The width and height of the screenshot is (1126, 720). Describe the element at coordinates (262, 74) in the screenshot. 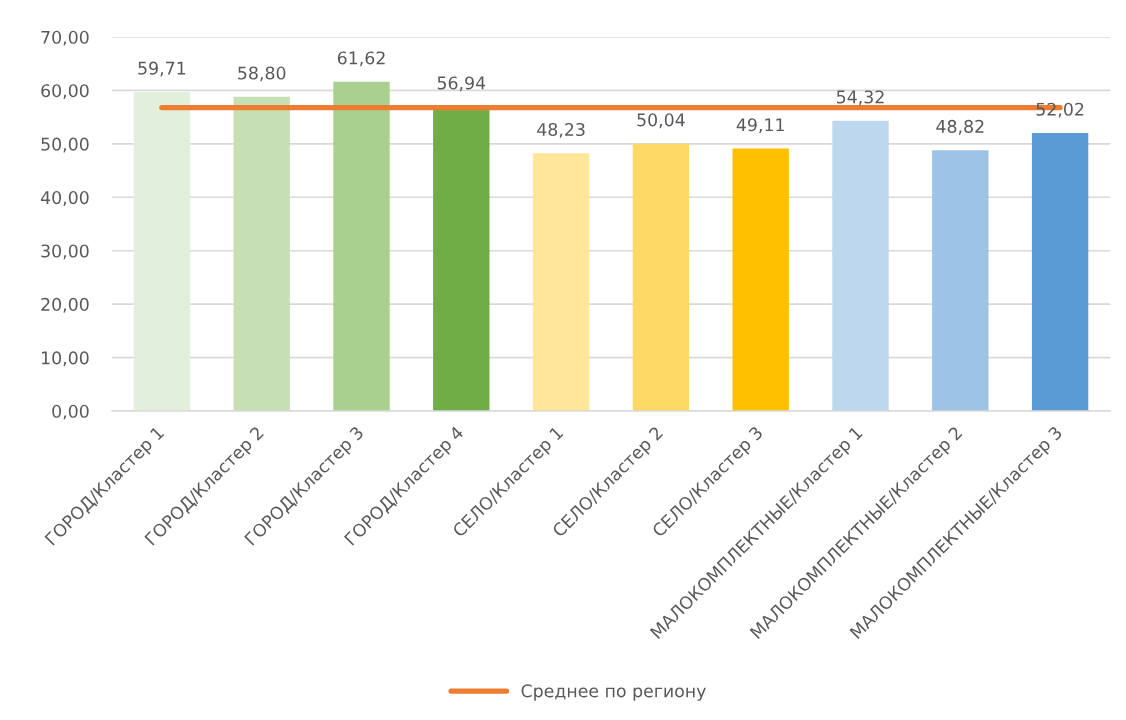

I see `data-label: 58,80` at that location.